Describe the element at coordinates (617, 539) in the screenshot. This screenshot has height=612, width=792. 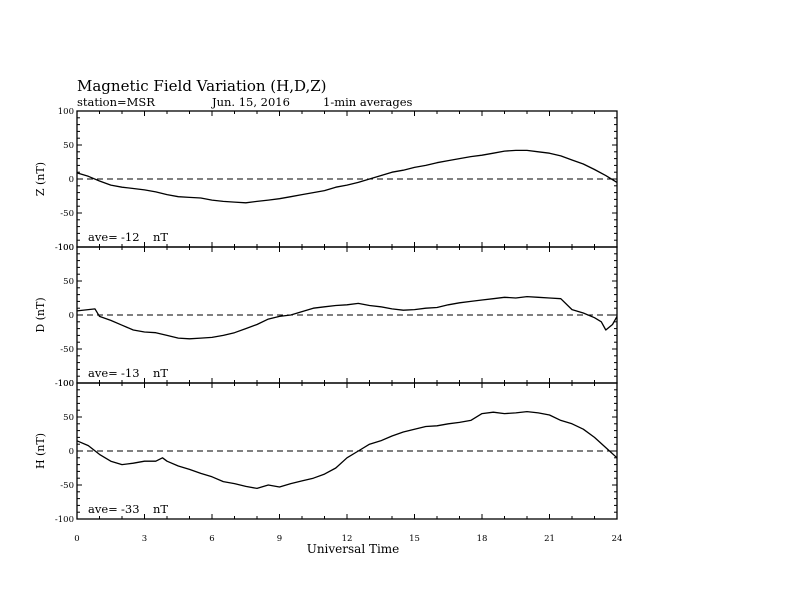
I see `x-tick-label: 24` at that location.